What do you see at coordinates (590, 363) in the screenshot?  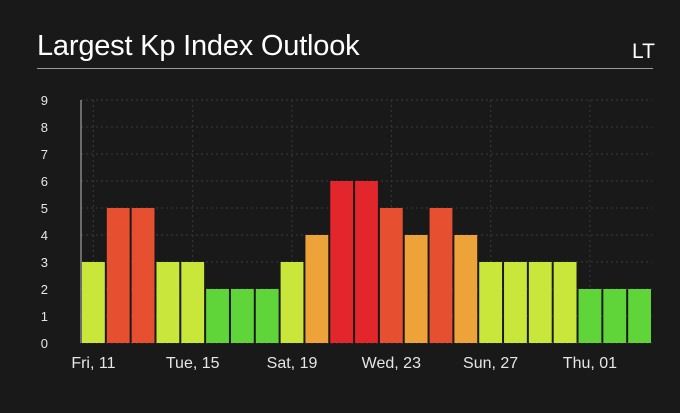 I see `x-tick-label: Thu, 01` at bounding box center [590, 363].